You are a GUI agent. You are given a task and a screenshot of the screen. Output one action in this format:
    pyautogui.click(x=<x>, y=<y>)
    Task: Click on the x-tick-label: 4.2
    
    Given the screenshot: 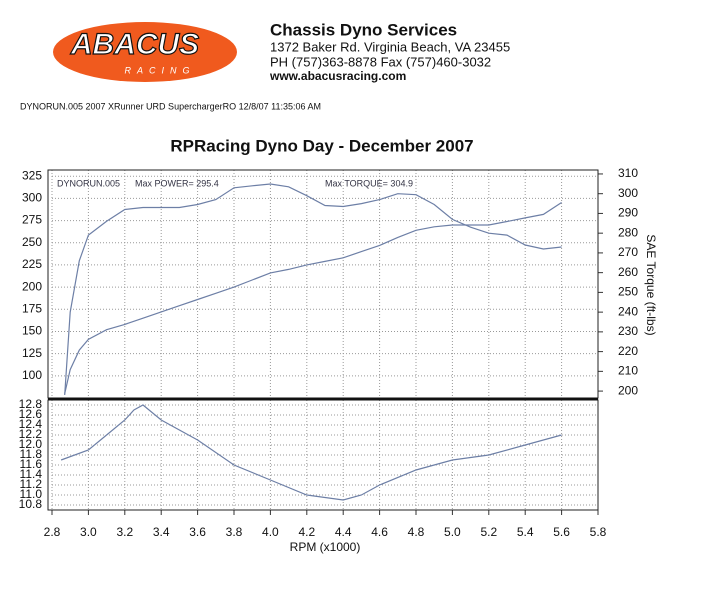 What is the action you would take?
    pyautogui.click(x=306, y=532)
    